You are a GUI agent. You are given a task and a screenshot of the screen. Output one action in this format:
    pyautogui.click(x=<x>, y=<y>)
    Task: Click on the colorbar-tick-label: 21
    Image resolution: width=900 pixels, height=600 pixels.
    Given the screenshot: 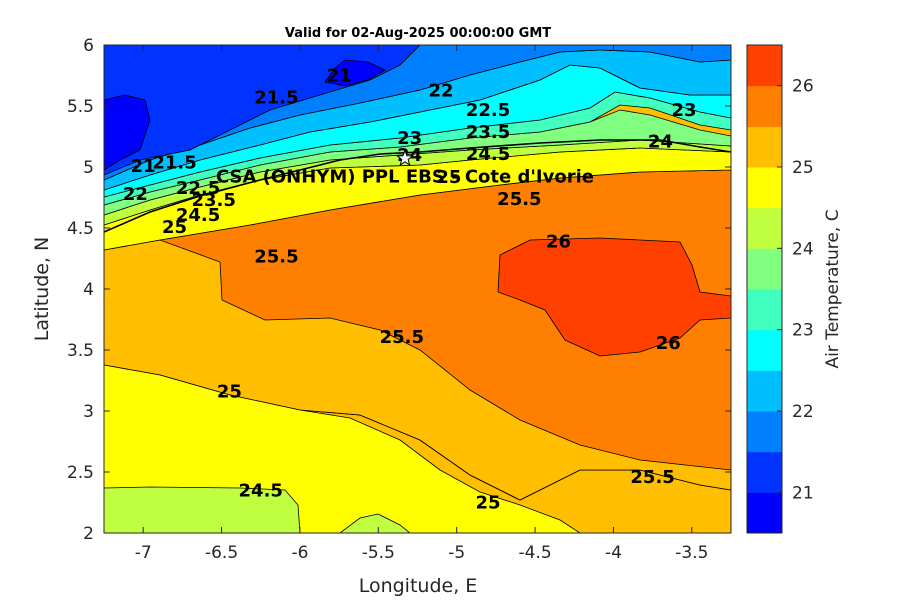 What is the action you would take?
    pyautogui.click(x=803, y=493)
    